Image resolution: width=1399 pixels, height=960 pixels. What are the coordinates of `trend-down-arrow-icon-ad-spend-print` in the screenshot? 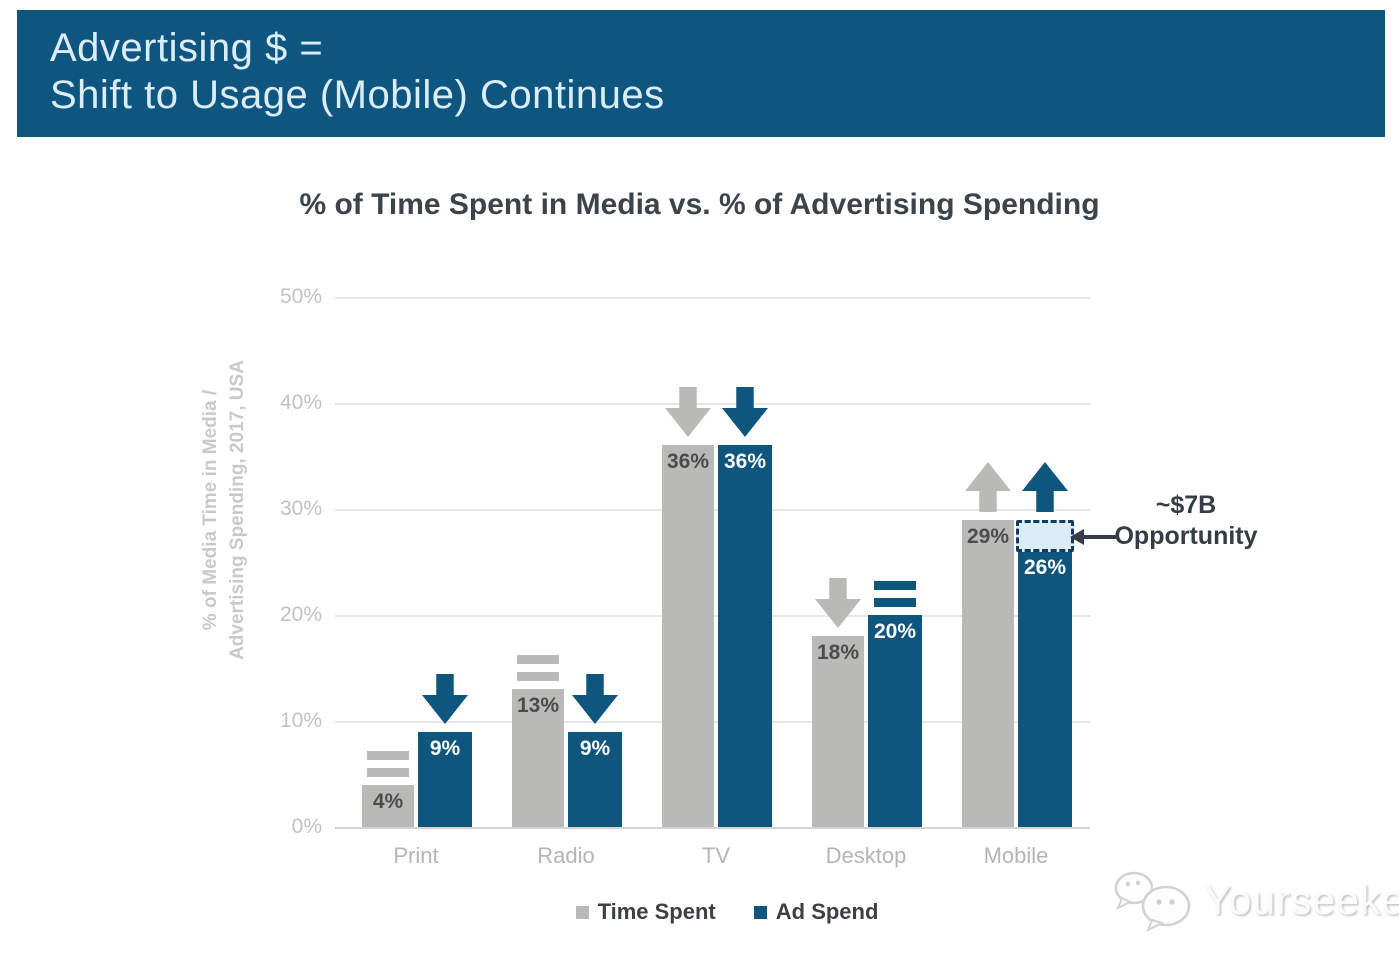 It's located at (445, 699).